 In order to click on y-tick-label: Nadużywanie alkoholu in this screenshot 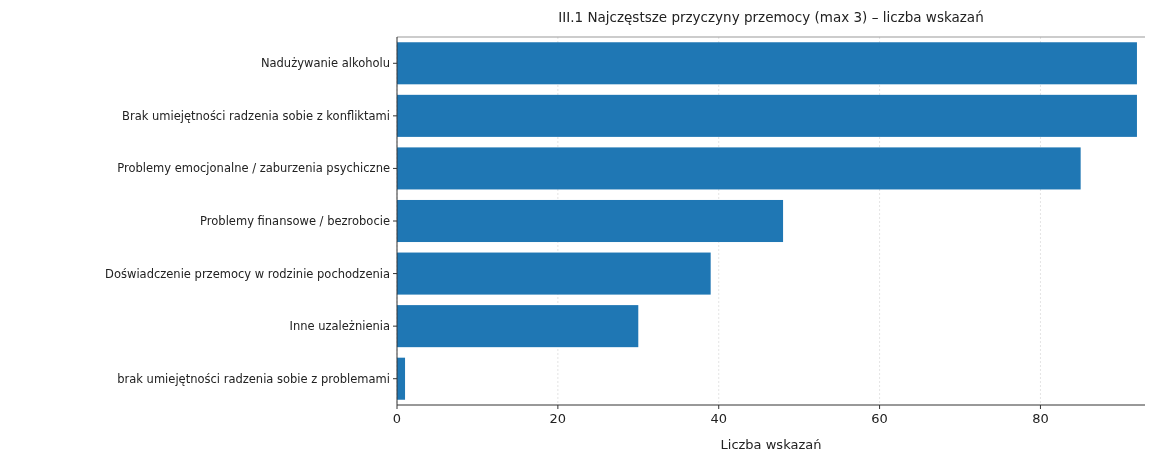, I will do `click(325, 63)`.